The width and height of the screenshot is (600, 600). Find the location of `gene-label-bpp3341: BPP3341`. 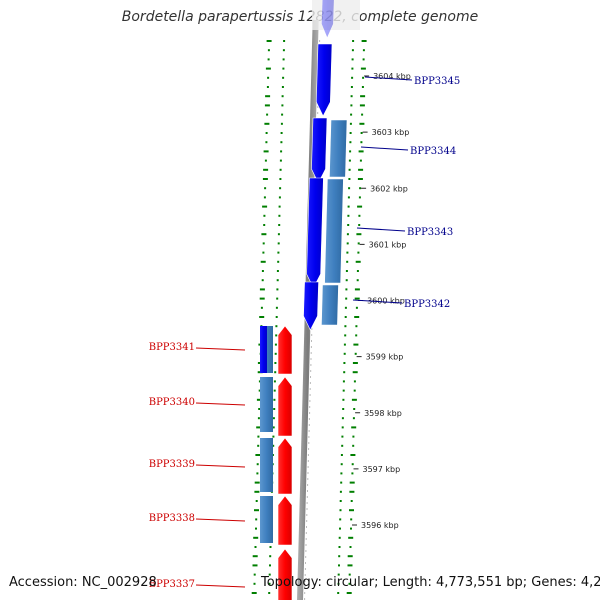

gene-label-bpp3341: BPP3341 is located at coordinates (172, 347).